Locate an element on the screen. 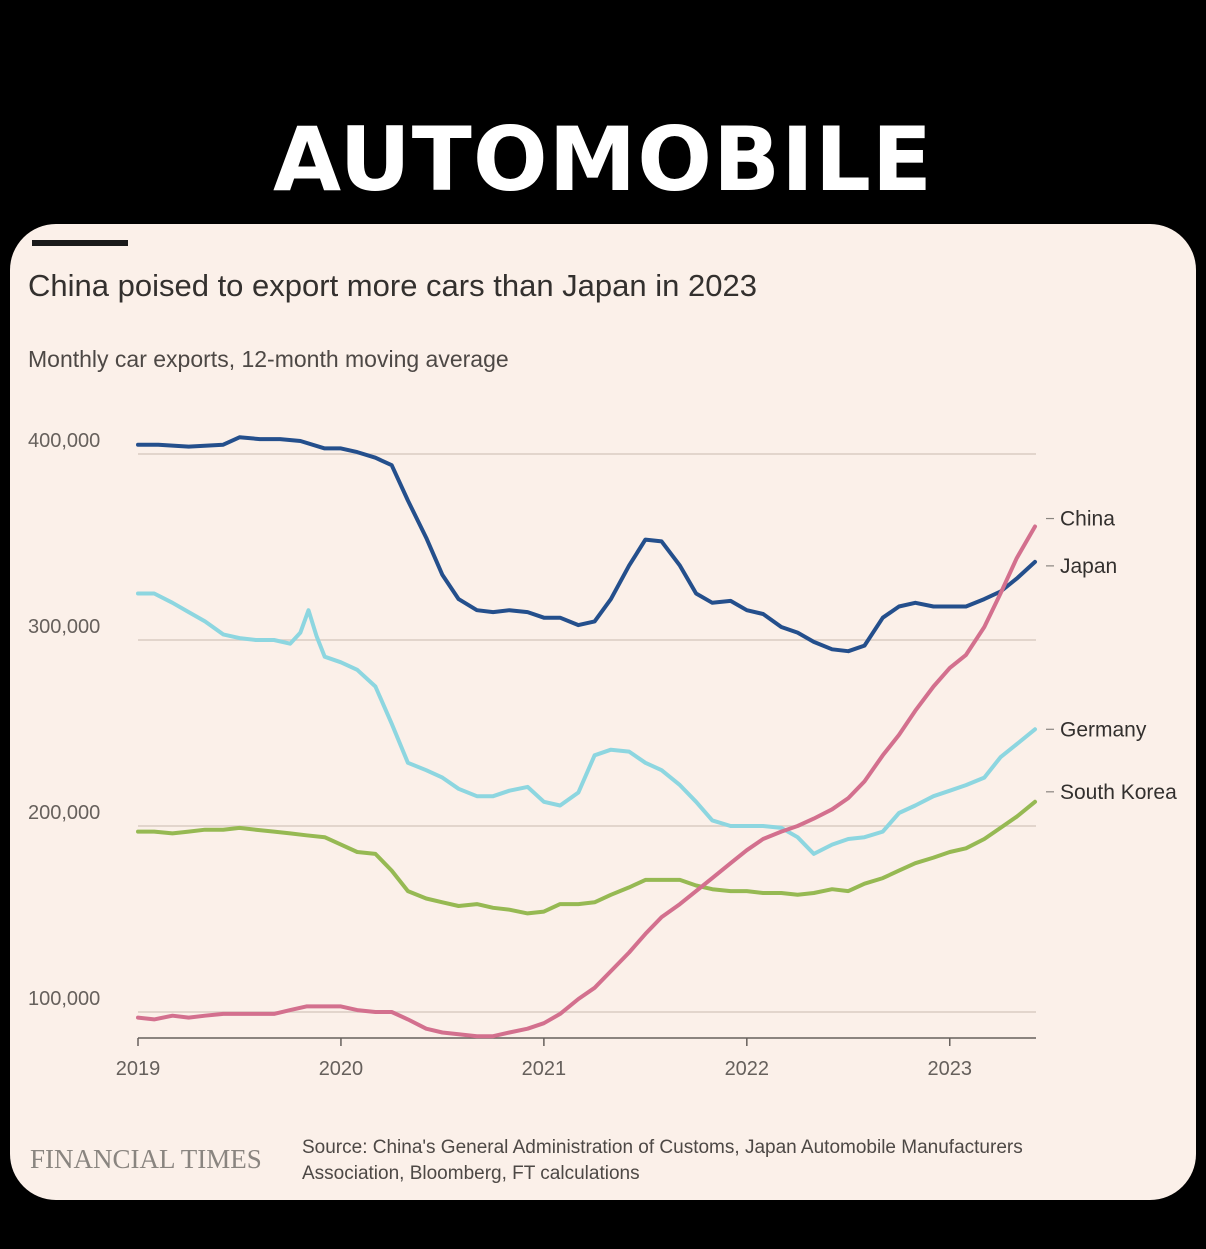 This screenshot has width=1206, height=1249. series-label-south-korea: South Korea is located at coordinates (1118, 792).